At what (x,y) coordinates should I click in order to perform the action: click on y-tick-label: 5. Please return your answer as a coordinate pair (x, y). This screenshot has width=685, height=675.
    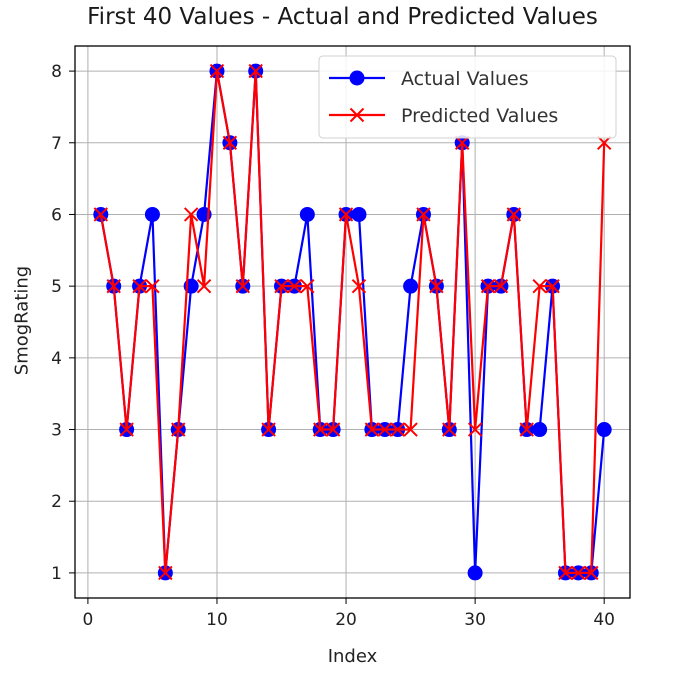
    Looking at the image, I should click on (56, 287).